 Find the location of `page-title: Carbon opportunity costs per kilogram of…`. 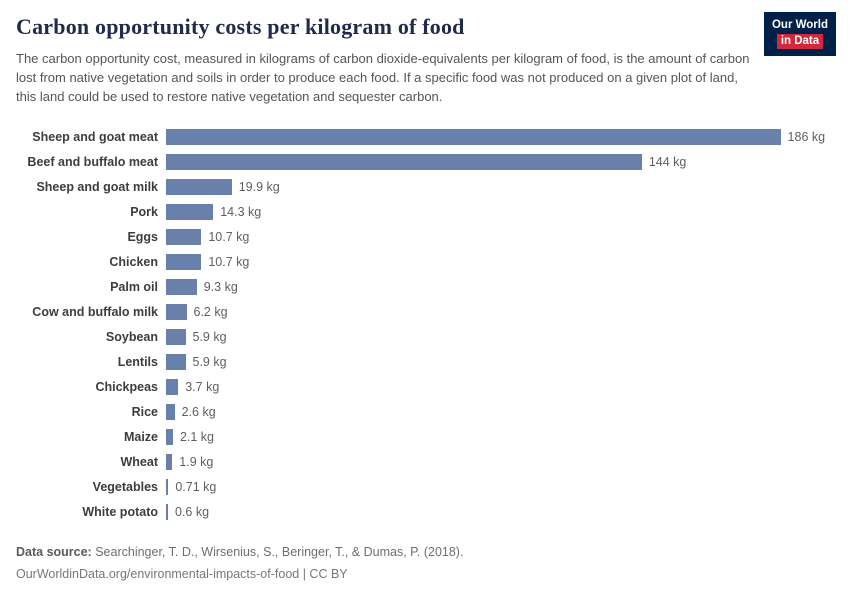

page-title: Carbon opportunity costs per kilogram of… is located at coordinates (240, 26).